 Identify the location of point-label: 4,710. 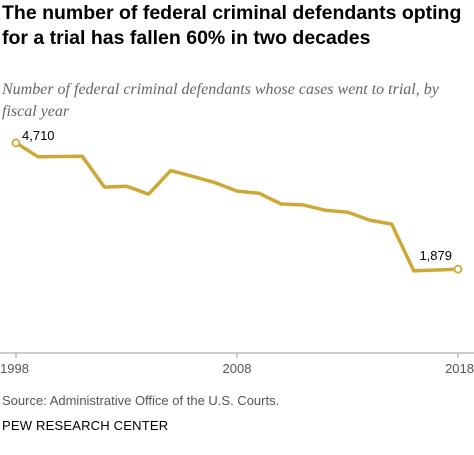
(38, 135).